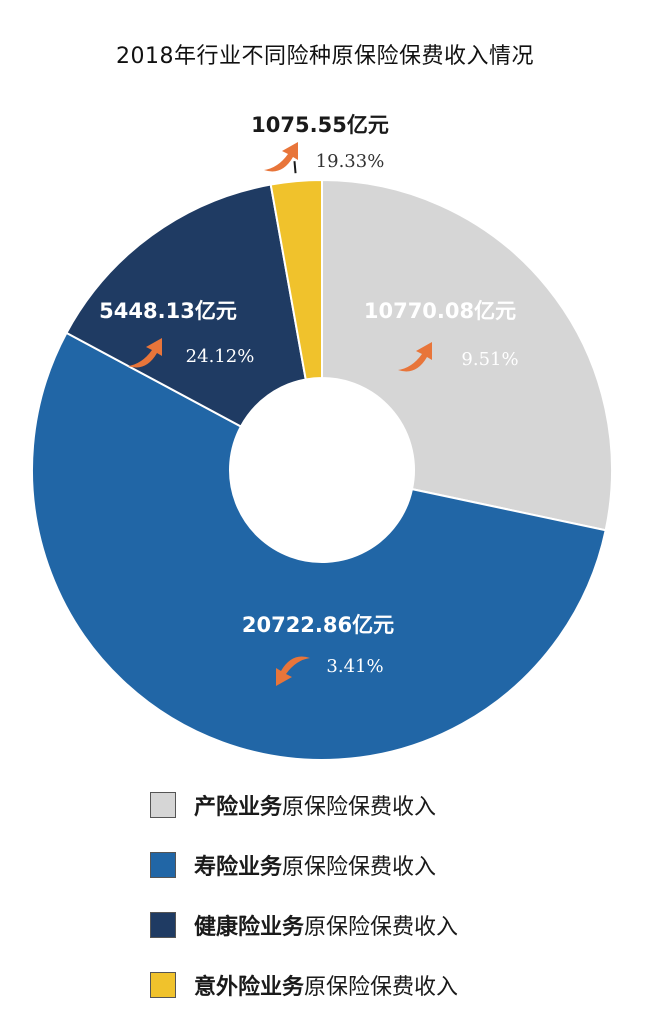 The image size is (650, 1030). What do you see at coordinates (325, 56) in the screenshot?
I see `chart-title: 2018年行业不同险种原保险保费收入情况` at bounding box center [325, 56].